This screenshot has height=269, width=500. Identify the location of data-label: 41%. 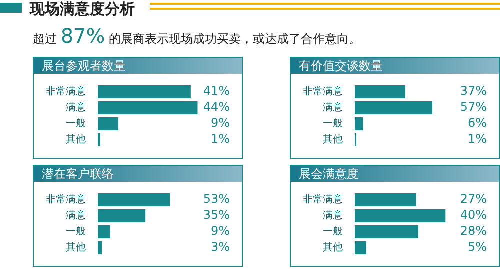
(216, 91).